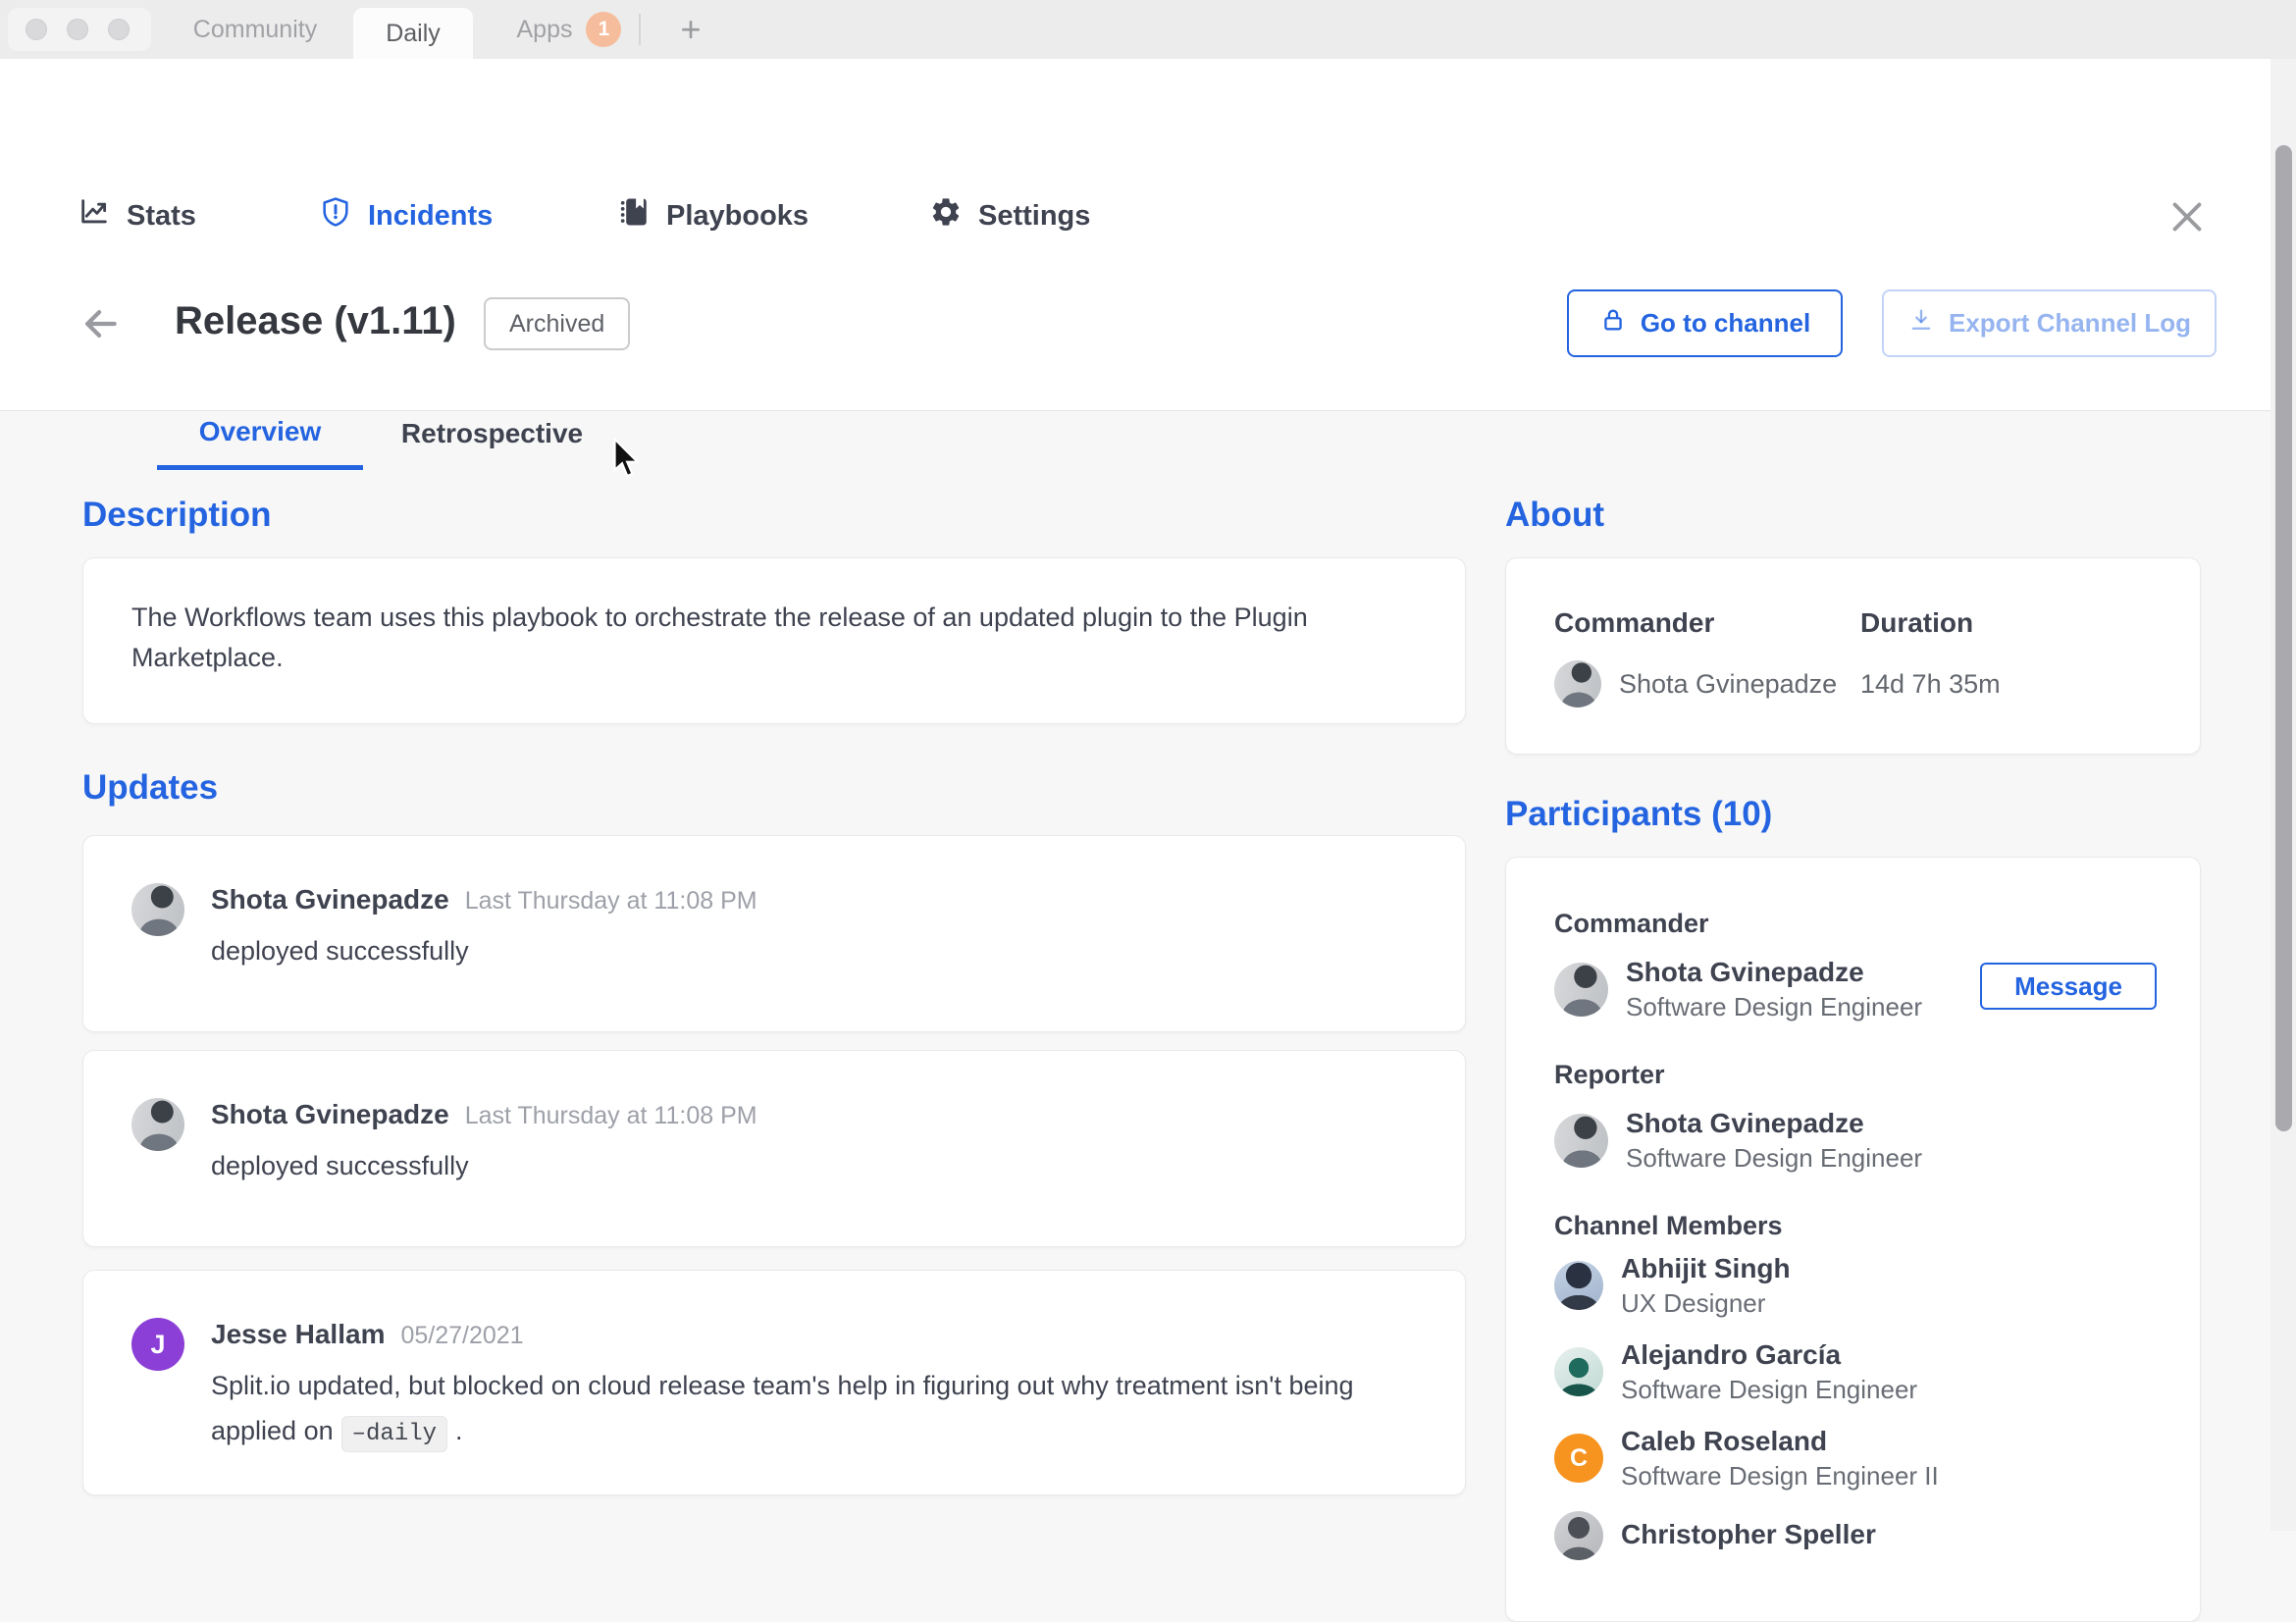 The height and width of the screenshot is (1622, 2296). I want to click on about-heading: About, so click(1555, 515).